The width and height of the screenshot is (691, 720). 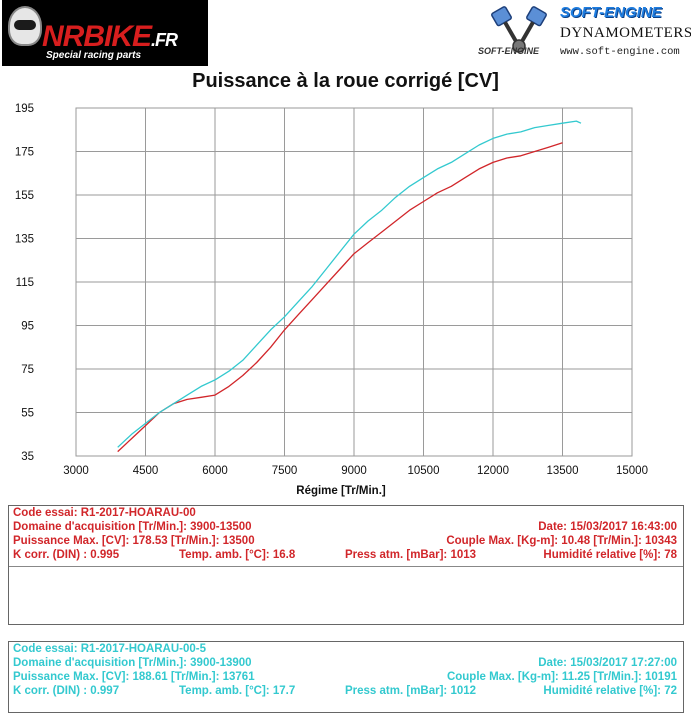 I want to click on x-tick-label: 3000, so click(x=76, y=471).